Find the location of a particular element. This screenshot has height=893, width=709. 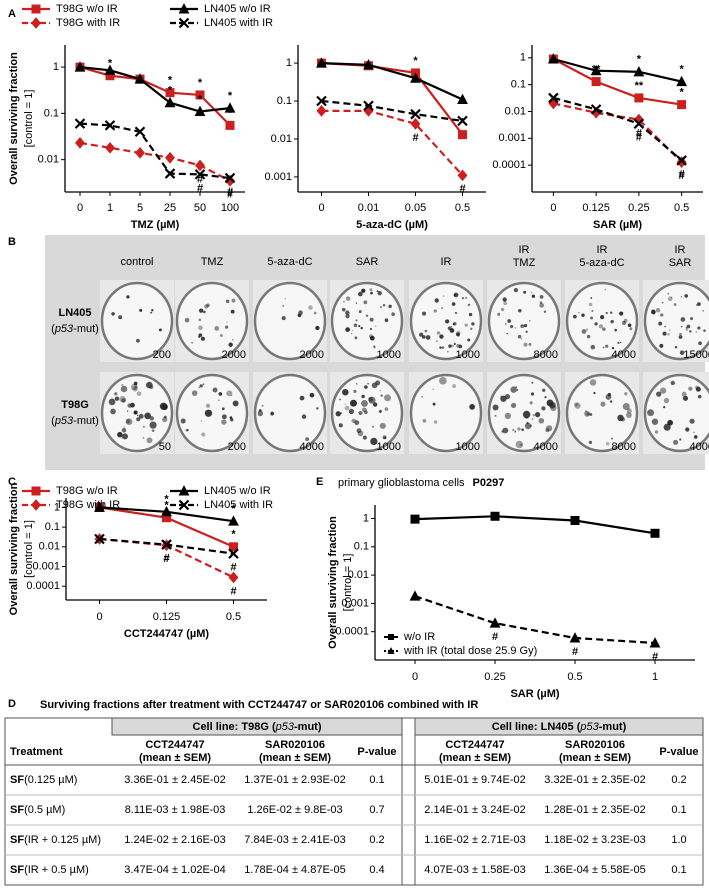

table-cell: 1.28E-01 ± 2.35E-02 is located at coordinates (594, 810).